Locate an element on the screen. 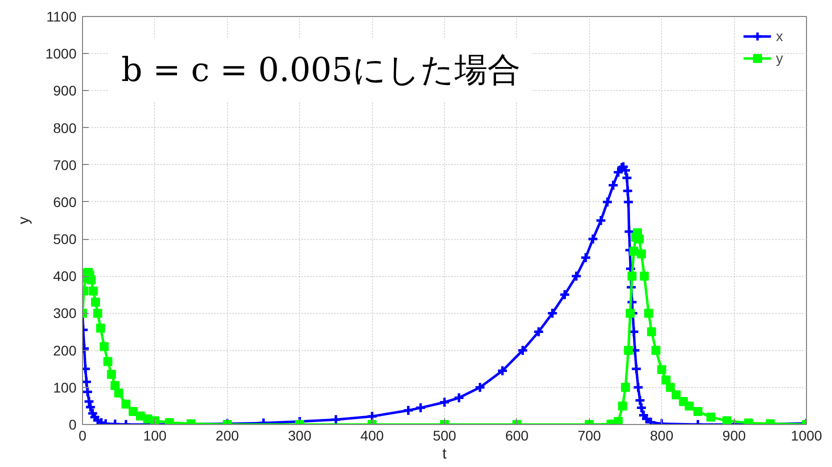 The height and width of the screenshot is (467, 832). annotation: b = c = 0.005にした場合 is located at coordinates (321, 70).